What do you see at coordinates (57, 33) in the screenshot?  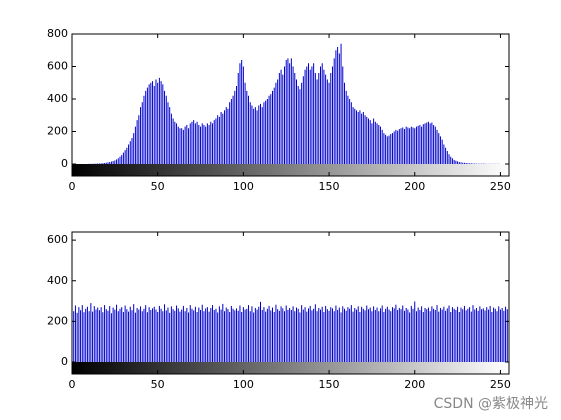 I see `y-tick-label: 800` at bounding box center [57, 33].